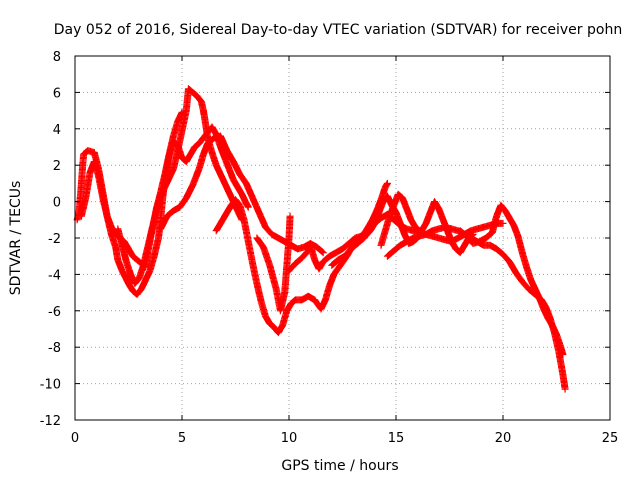 The height and width of the screenshot is (480, 640). What do you see at coordinates (54, 348) in the screenshot?
I see `y-tick-label: -8` at bounding box center [54, 348].